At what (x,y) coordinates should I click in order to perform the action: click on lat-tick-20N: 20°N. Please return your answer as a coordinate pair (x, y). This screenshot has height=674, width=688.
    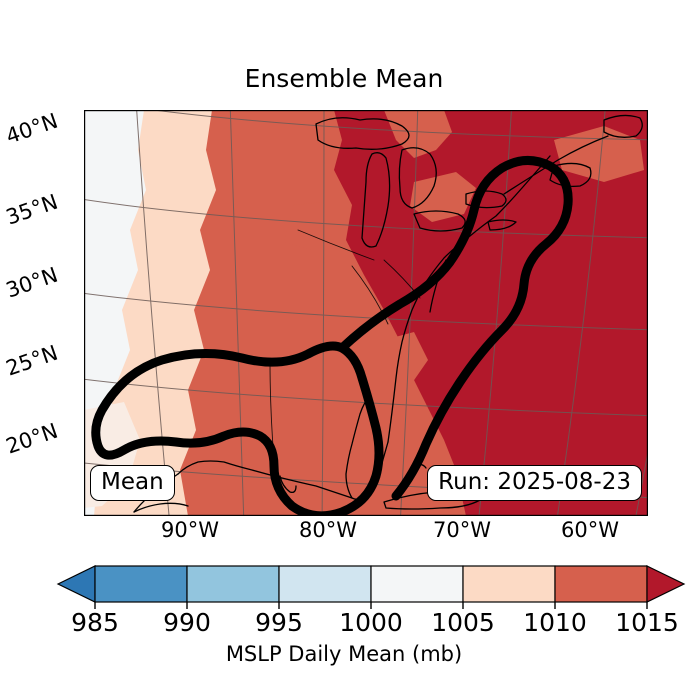
    Looking at the image, I should click on (31, 438).